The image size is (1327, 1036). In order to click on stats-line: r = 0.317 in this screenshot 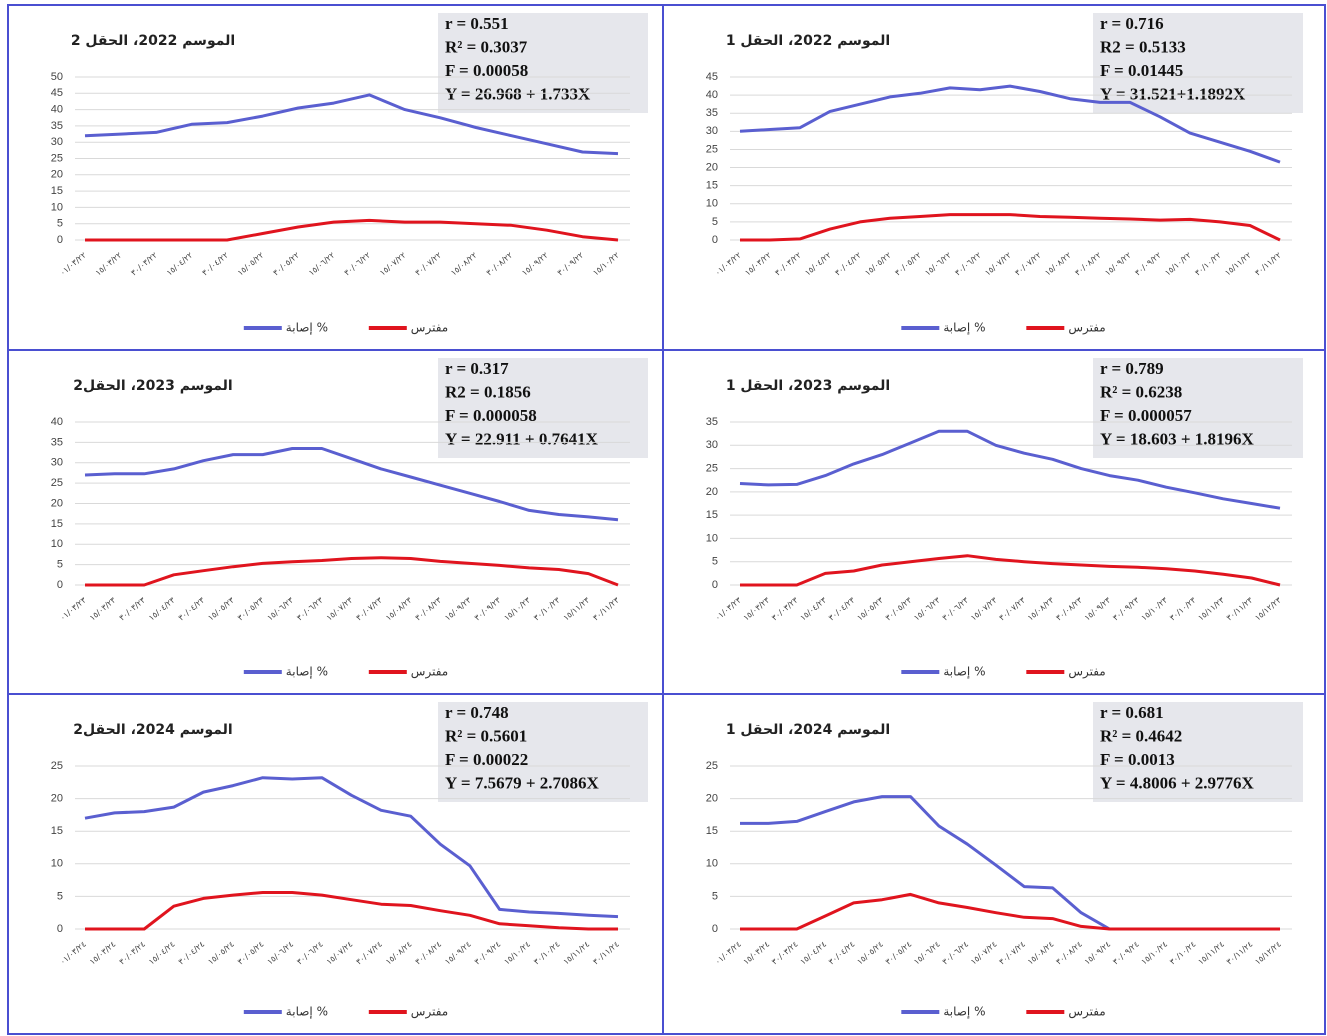, I will do `click(477, 368)`.